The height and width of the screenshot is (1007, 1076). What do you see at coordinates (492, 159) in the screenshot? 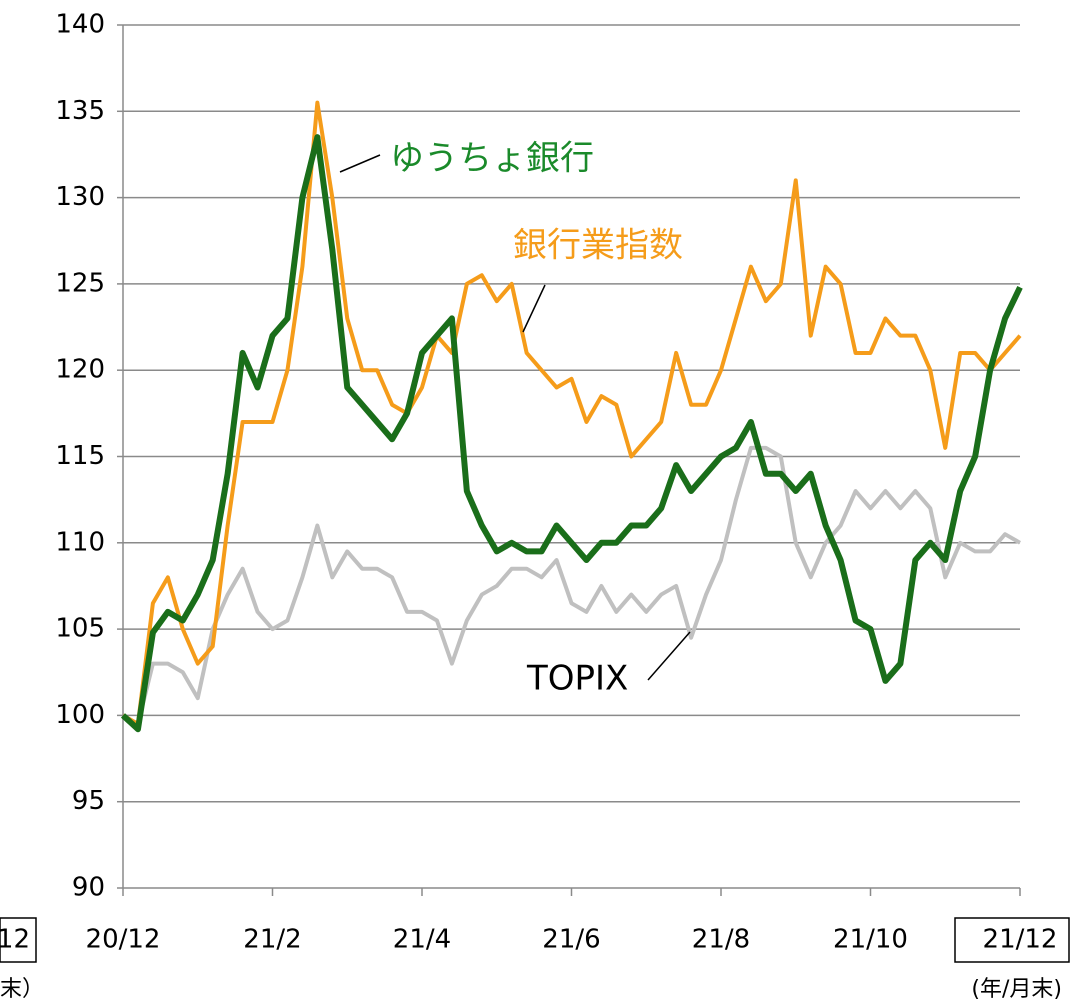
I see `series-label: ゆうちょ銀行` at bounding box center [492, 159].